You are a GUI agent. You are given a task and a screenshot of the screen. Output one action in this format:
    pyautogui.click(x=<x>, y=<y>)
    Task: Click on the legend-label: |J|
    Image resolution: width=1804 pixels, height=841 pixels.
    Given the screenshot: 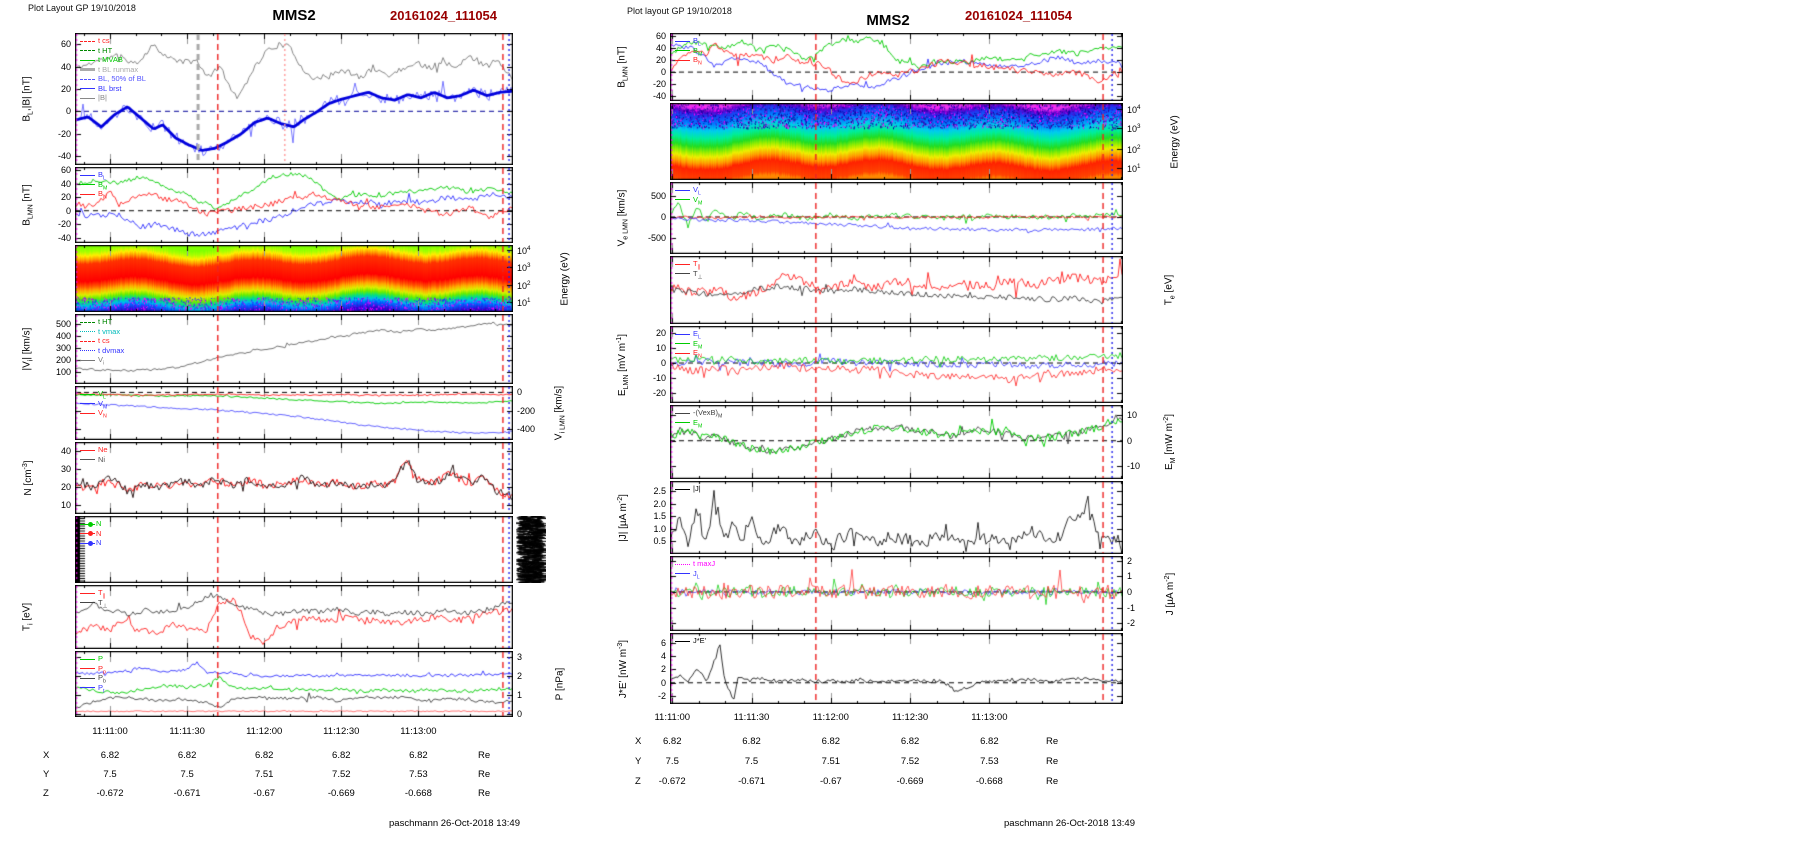 What is the action you would take?
    pyautogui.click(x=697, y=488)
    